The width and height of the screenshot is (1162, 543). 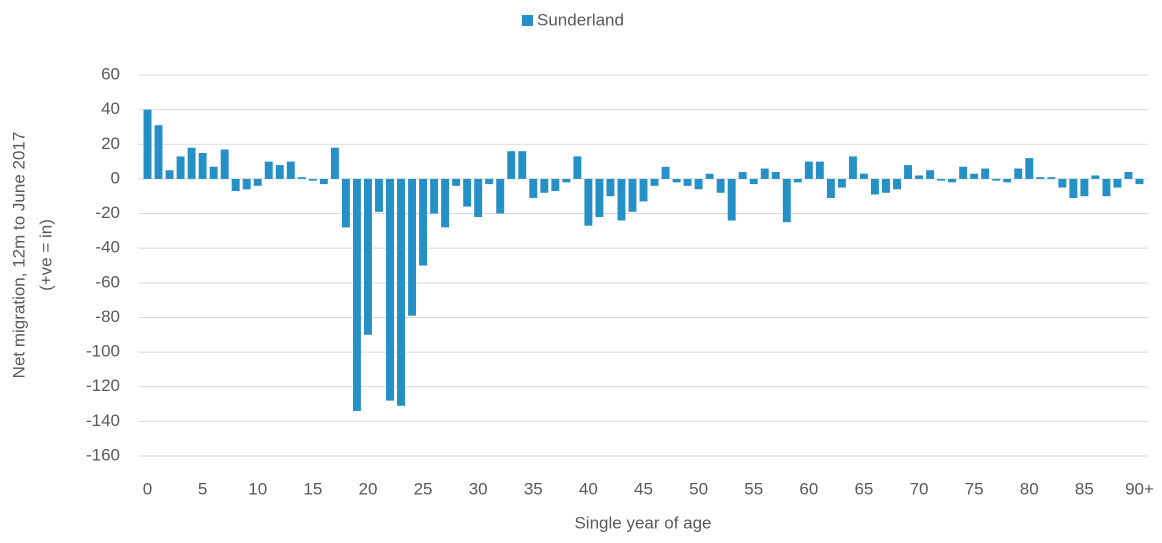 I want to click on y-tick-label: -140, so click(x=103, y=420).